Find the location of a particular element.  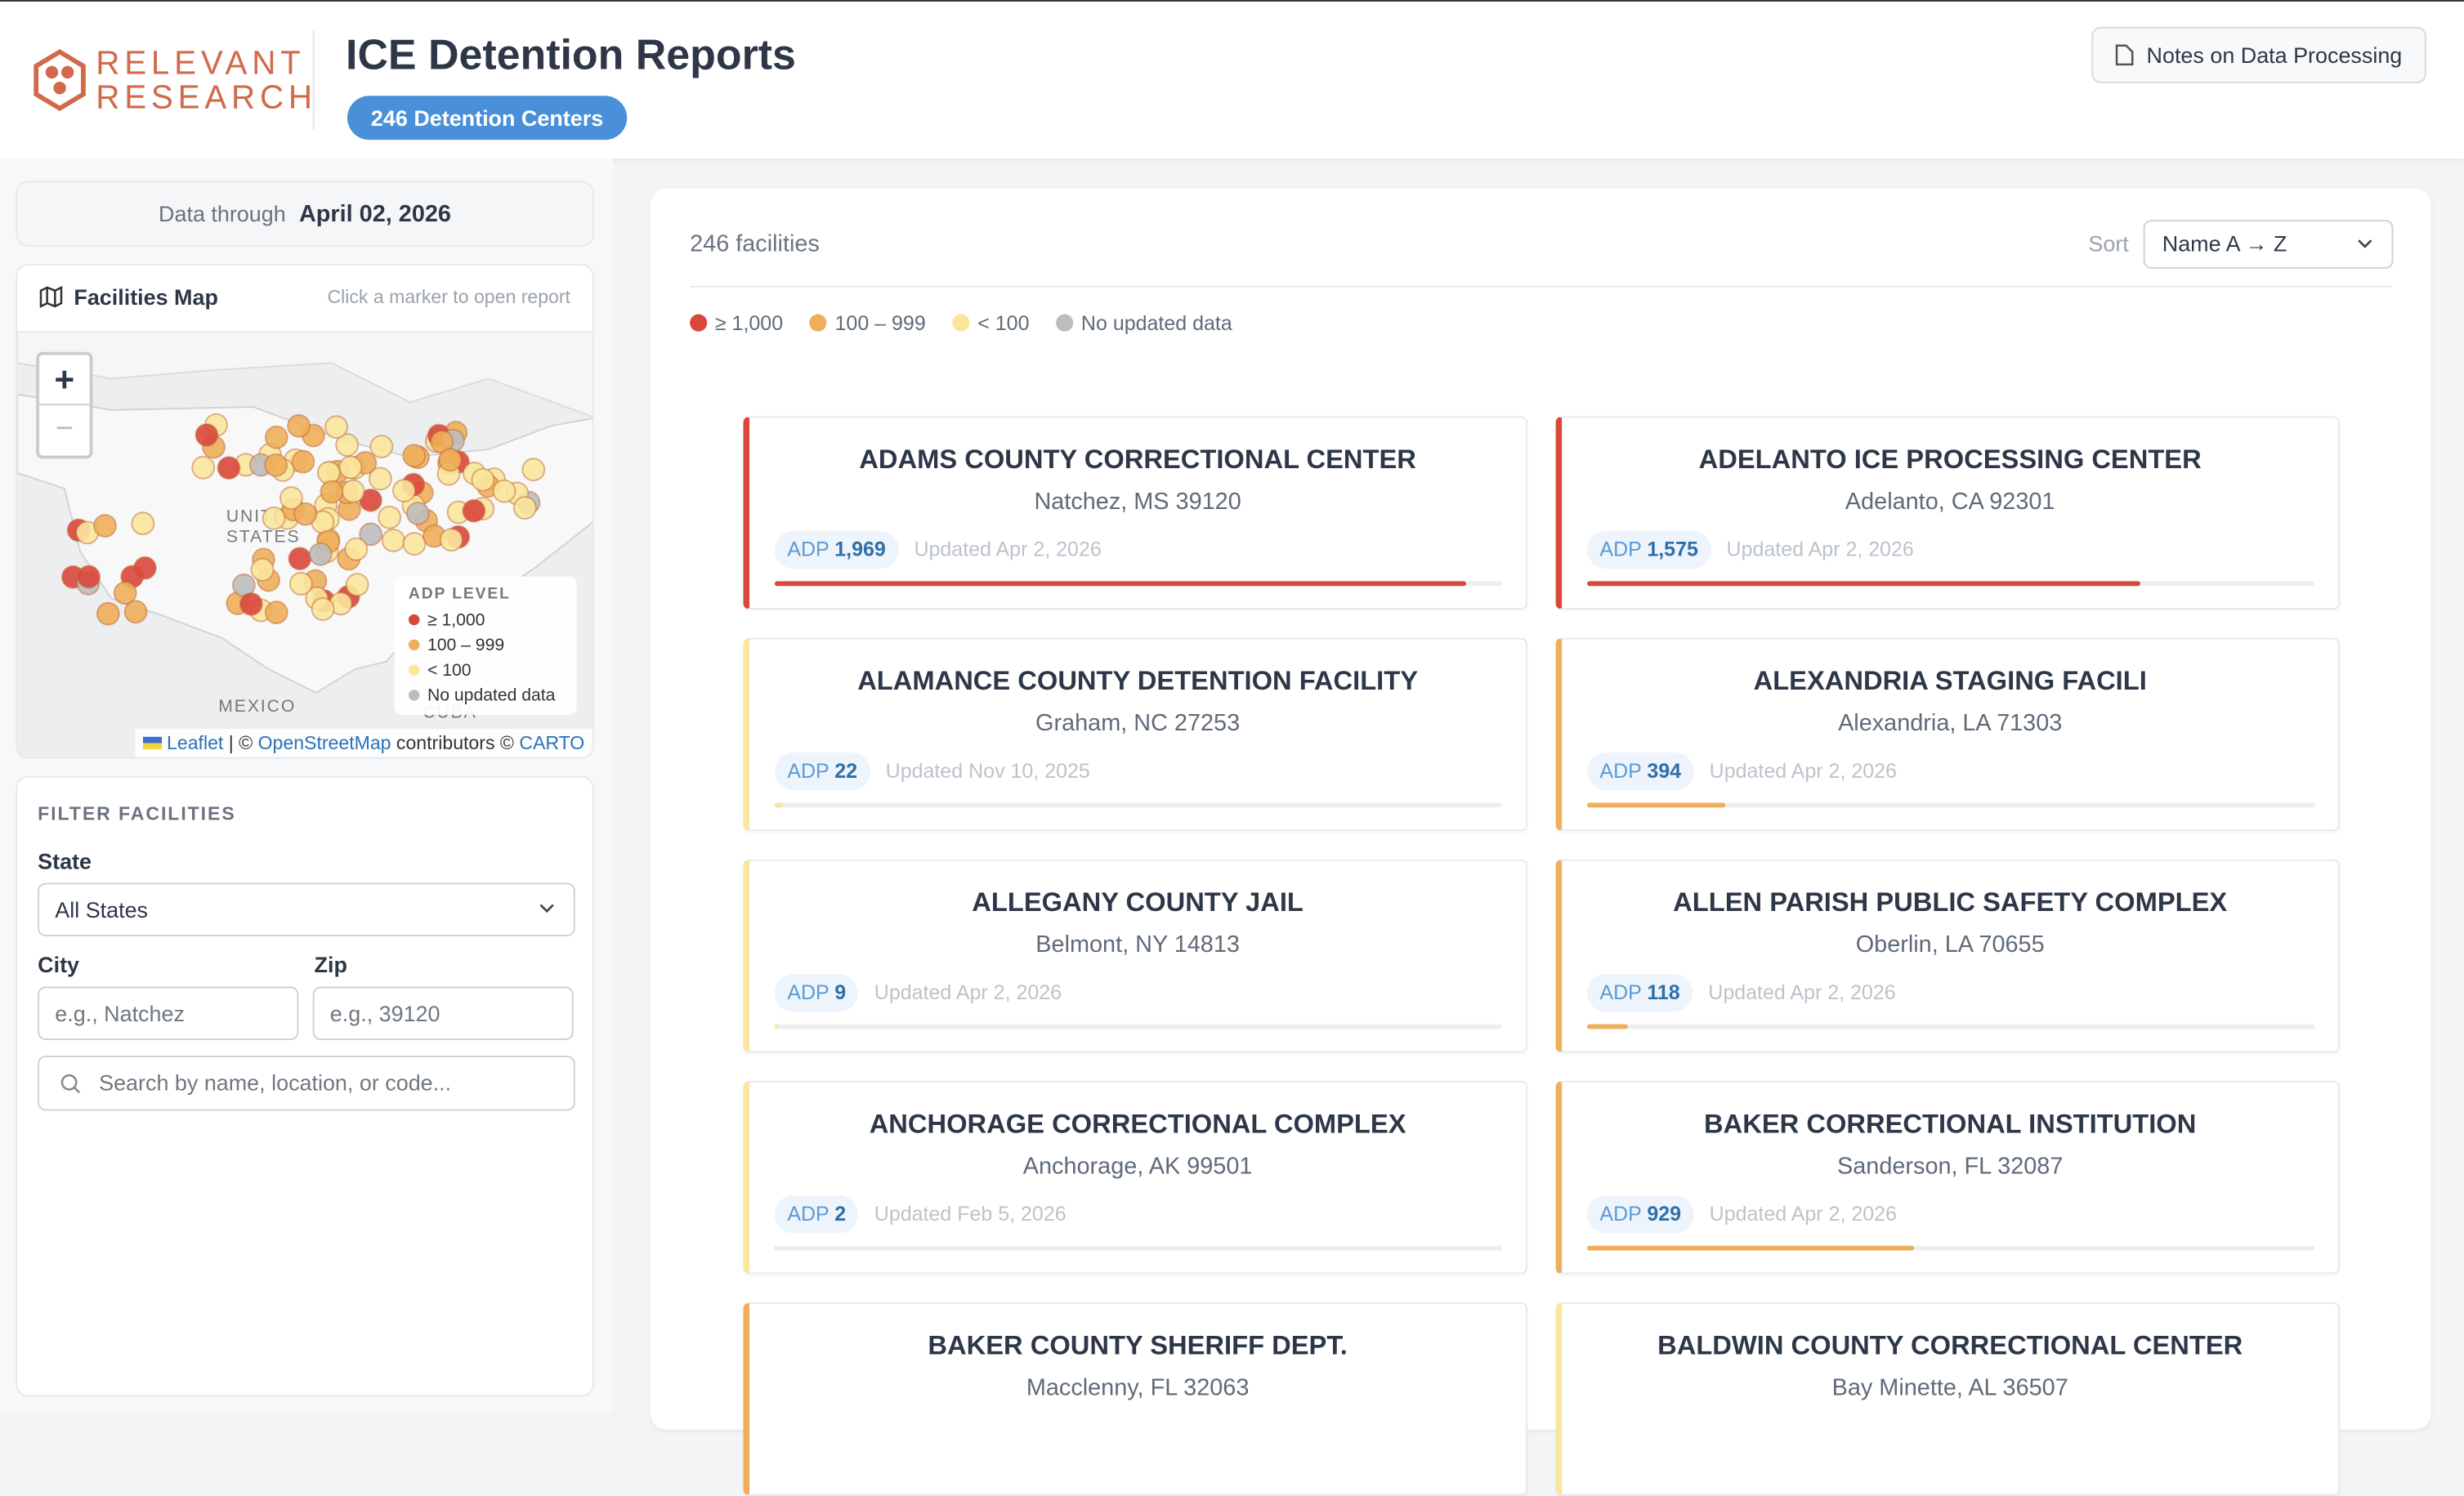

notes-button: Notes on Data Processing is located at coordinates (2258, 54).